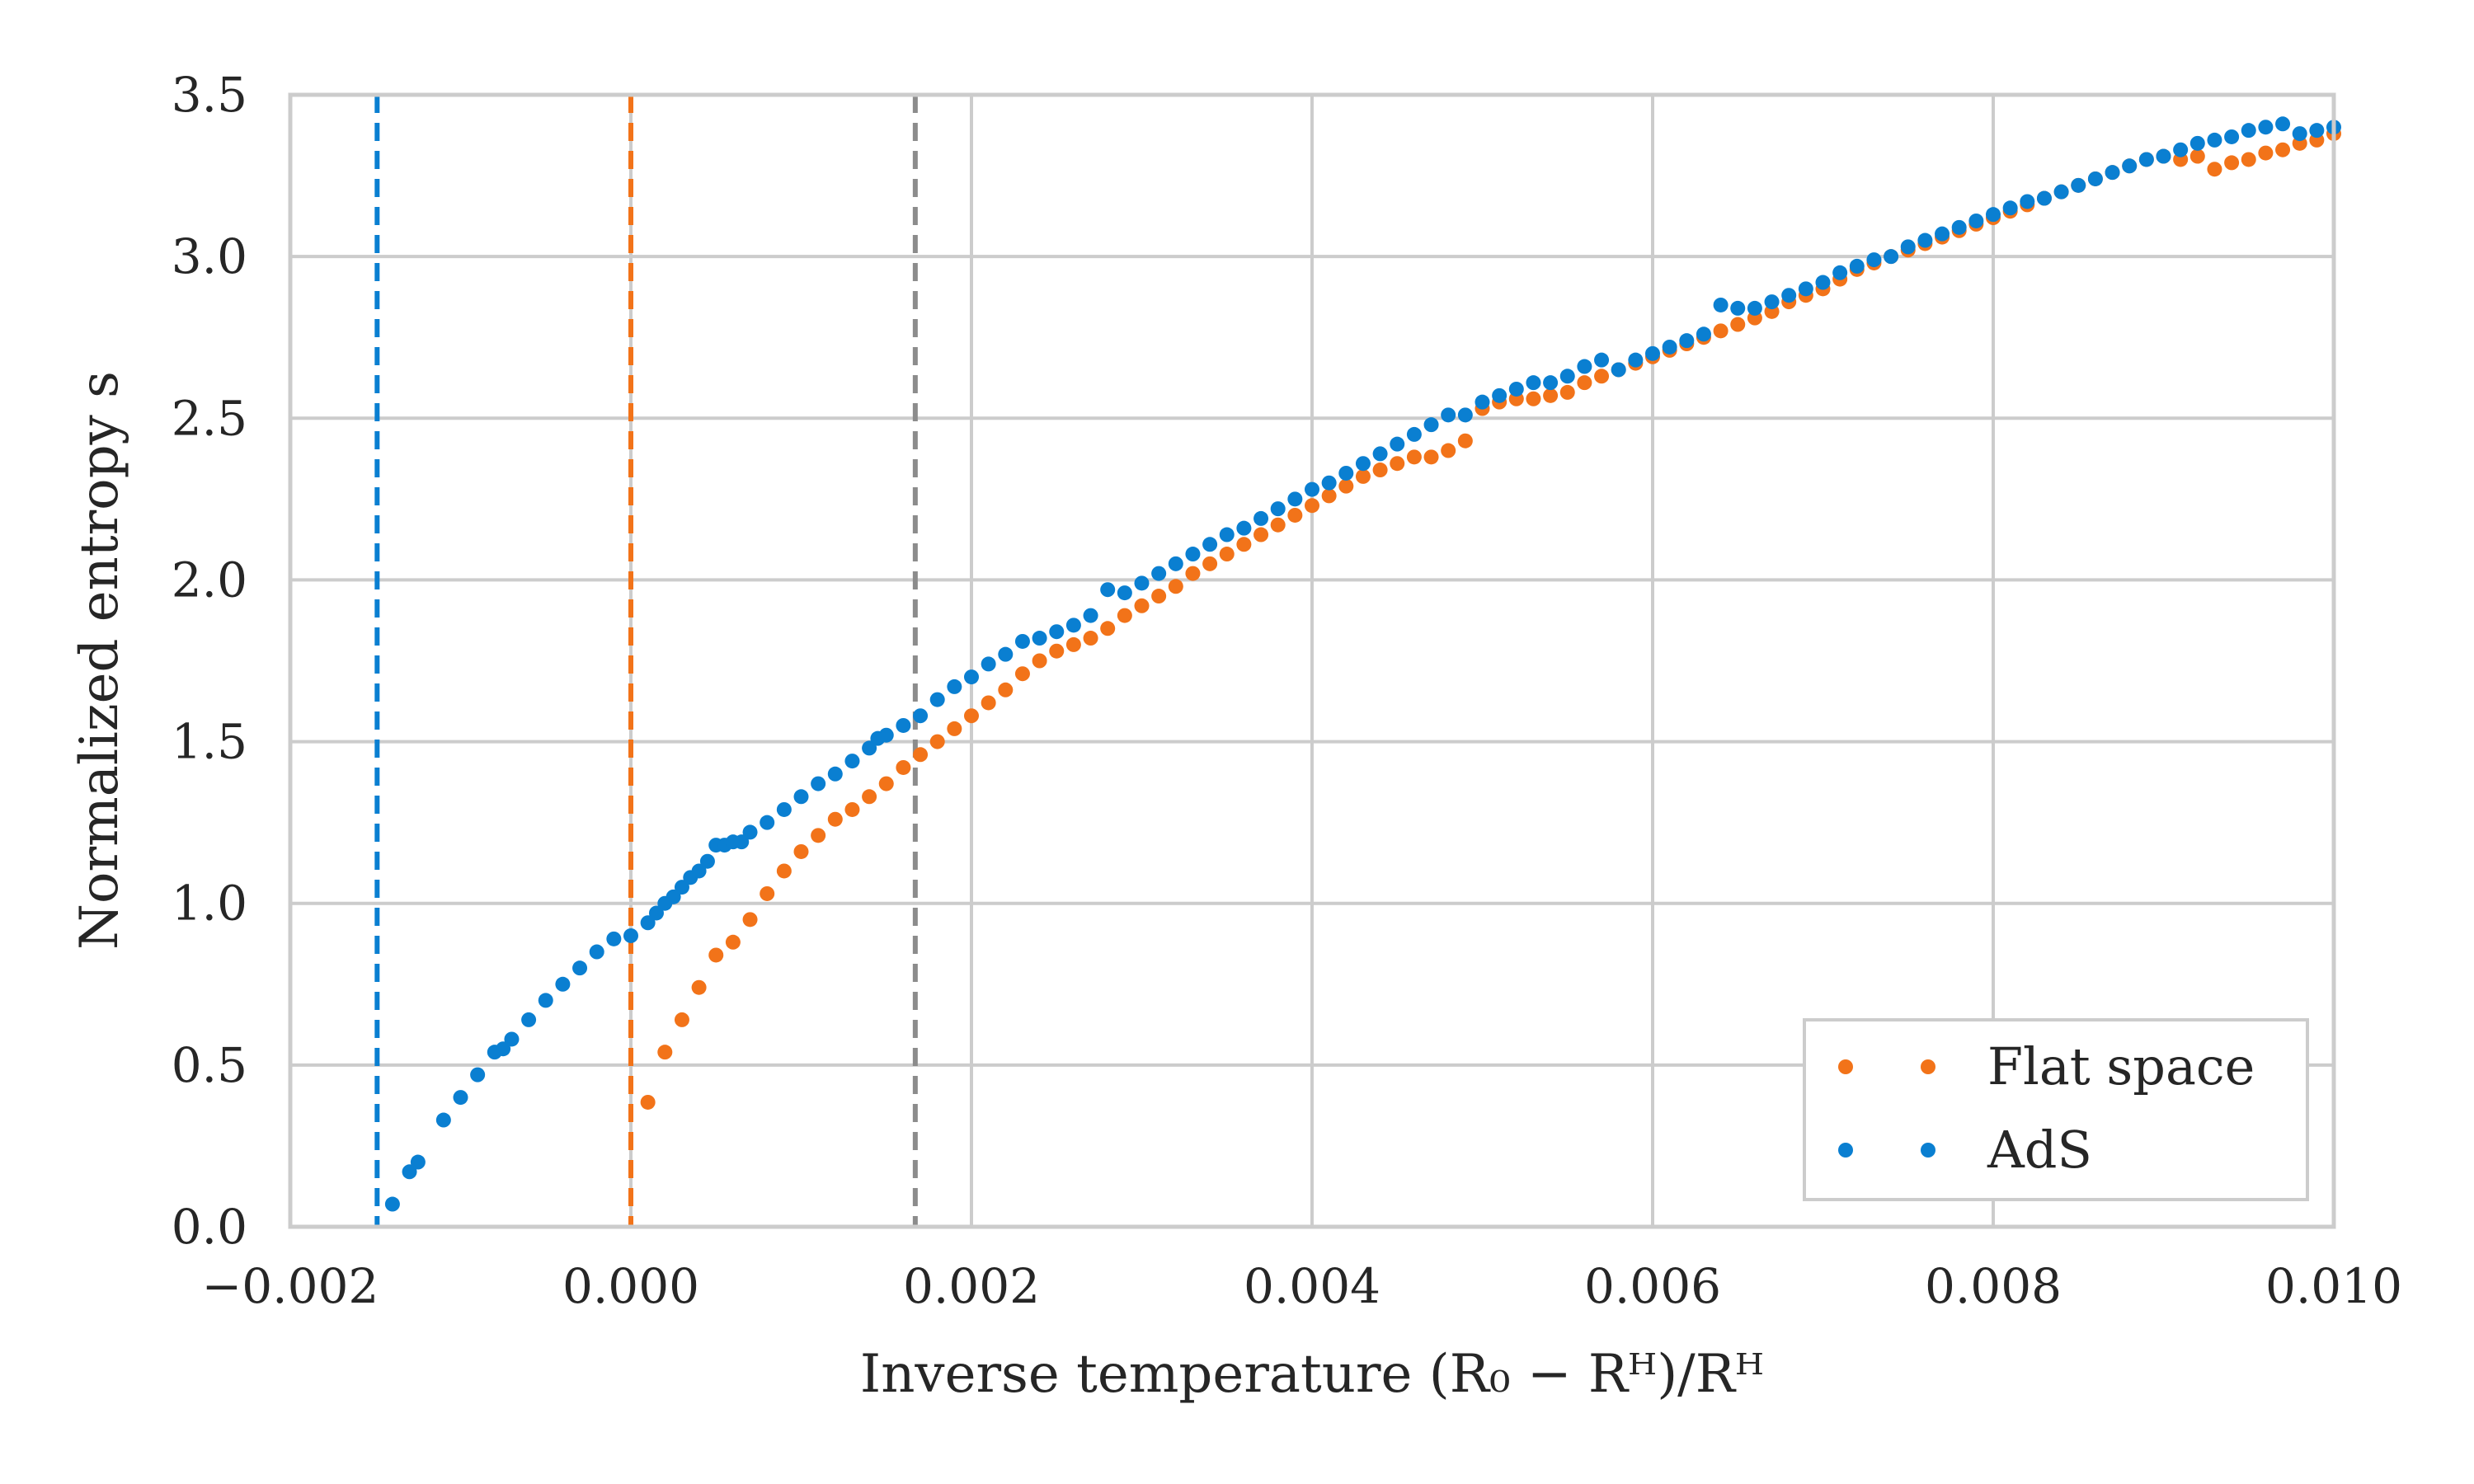 This screenshot has width=2474, height=1484. What do you see at coordinates (209, 661) in the screenshot?
I see `y-tick-labels: 0.0 0.5 1.0 1.5 2.0 2.5 3.0 3.5` at bounding box center [209, 661].